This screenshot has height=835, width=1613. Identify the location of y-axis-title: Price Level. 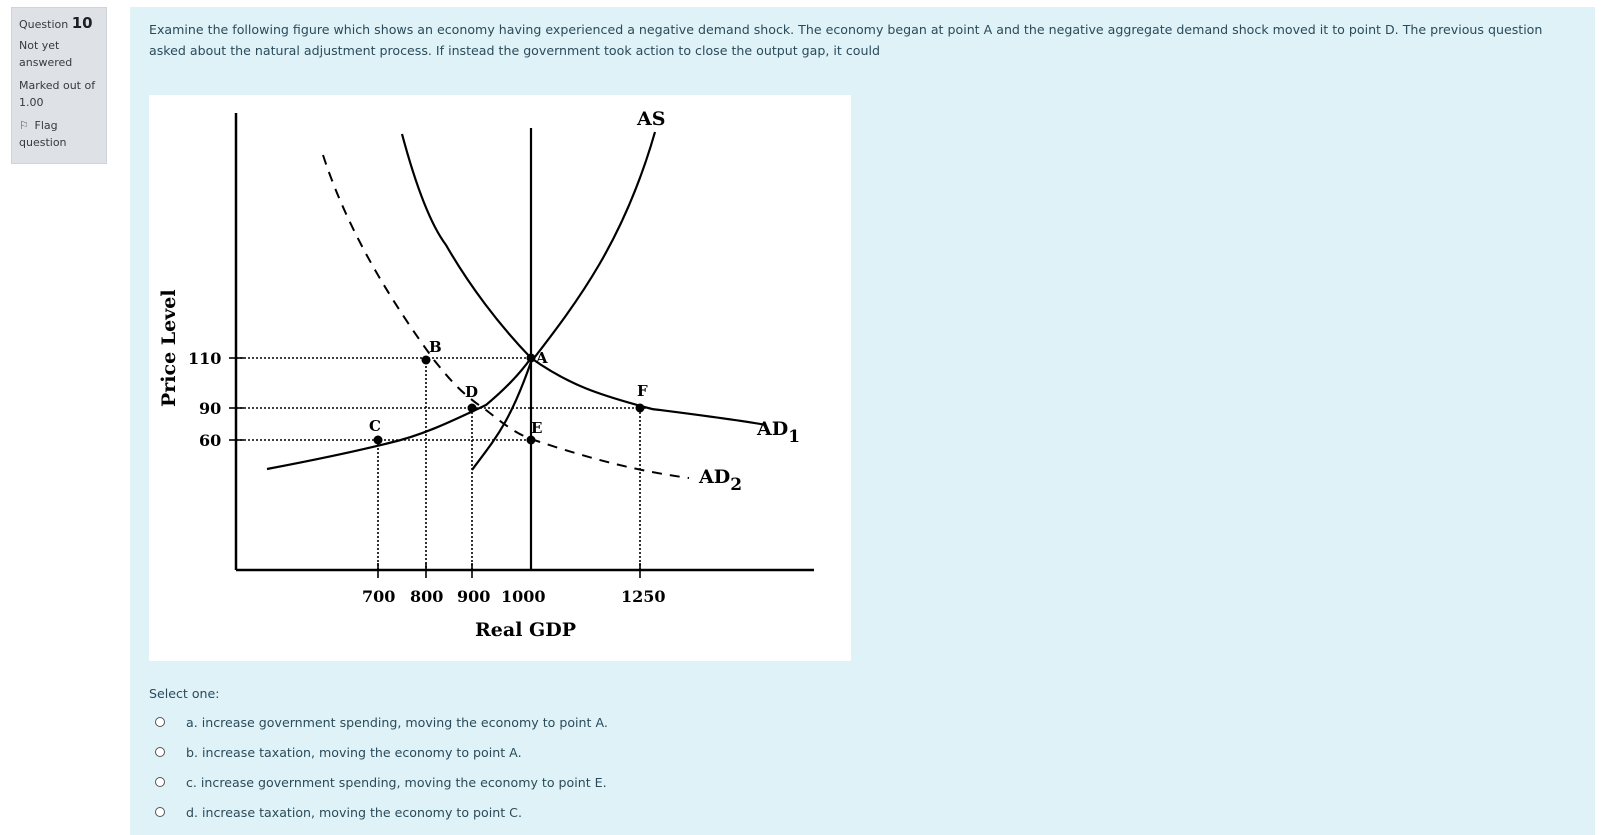
(169, 348).